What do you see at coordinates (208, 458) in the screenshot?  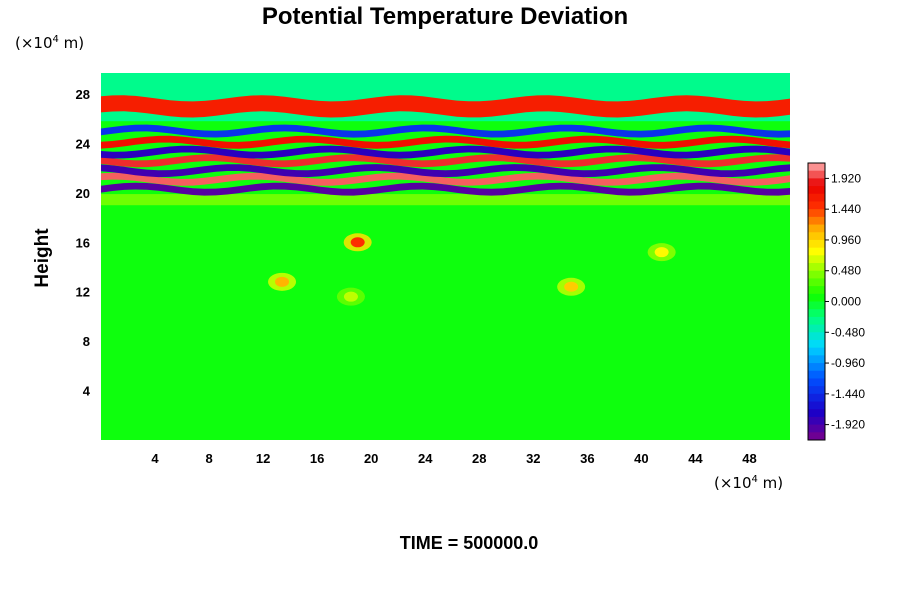 I see `x-tick-label: 8` at bounding box center [208, 458].